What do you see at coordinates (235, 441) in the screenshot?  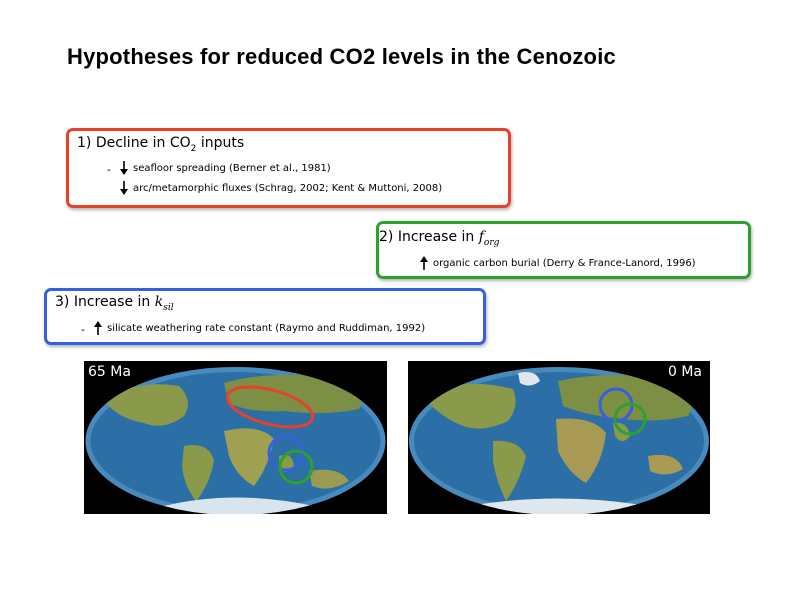 I see `world-map-65ma-image` at bounding box center [235, 441].